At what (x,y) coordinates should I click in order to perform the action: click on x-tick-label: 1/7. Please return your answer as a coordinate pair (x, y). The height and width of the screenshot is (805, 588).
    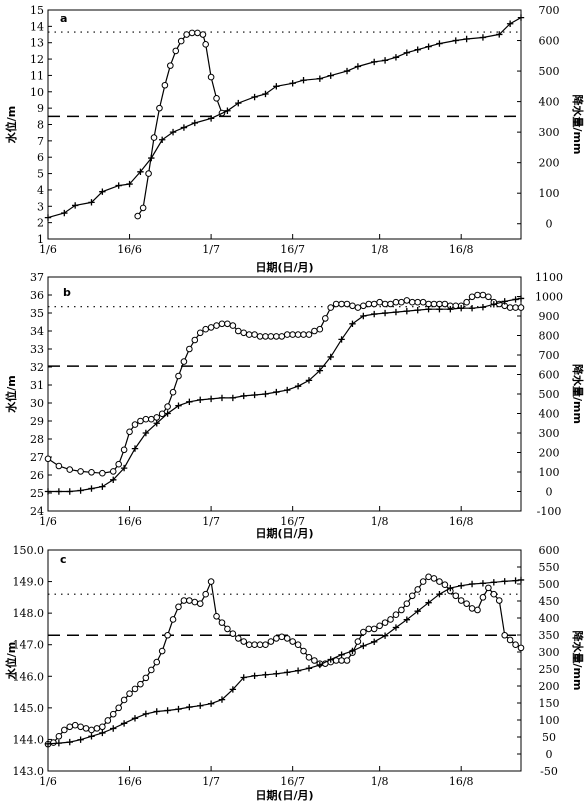
    Looking at the image, I should click on (211, 249).